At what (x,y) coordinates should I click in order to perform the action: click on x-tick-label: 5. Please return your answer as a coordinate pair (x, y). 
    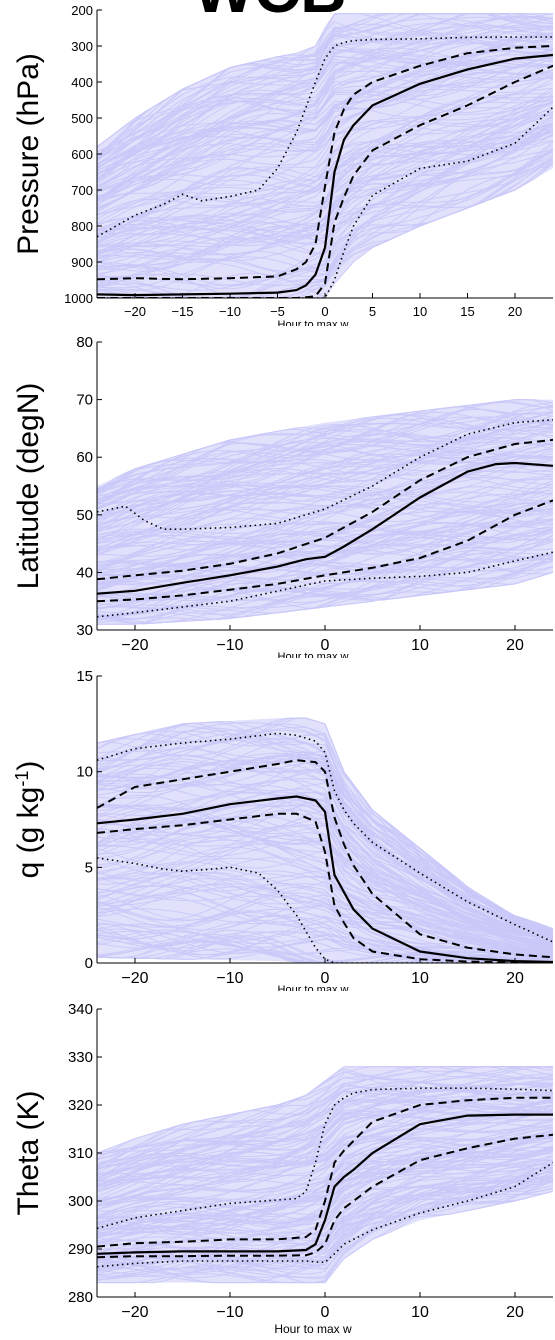
    Looking at the image, I should click on (372, 311).